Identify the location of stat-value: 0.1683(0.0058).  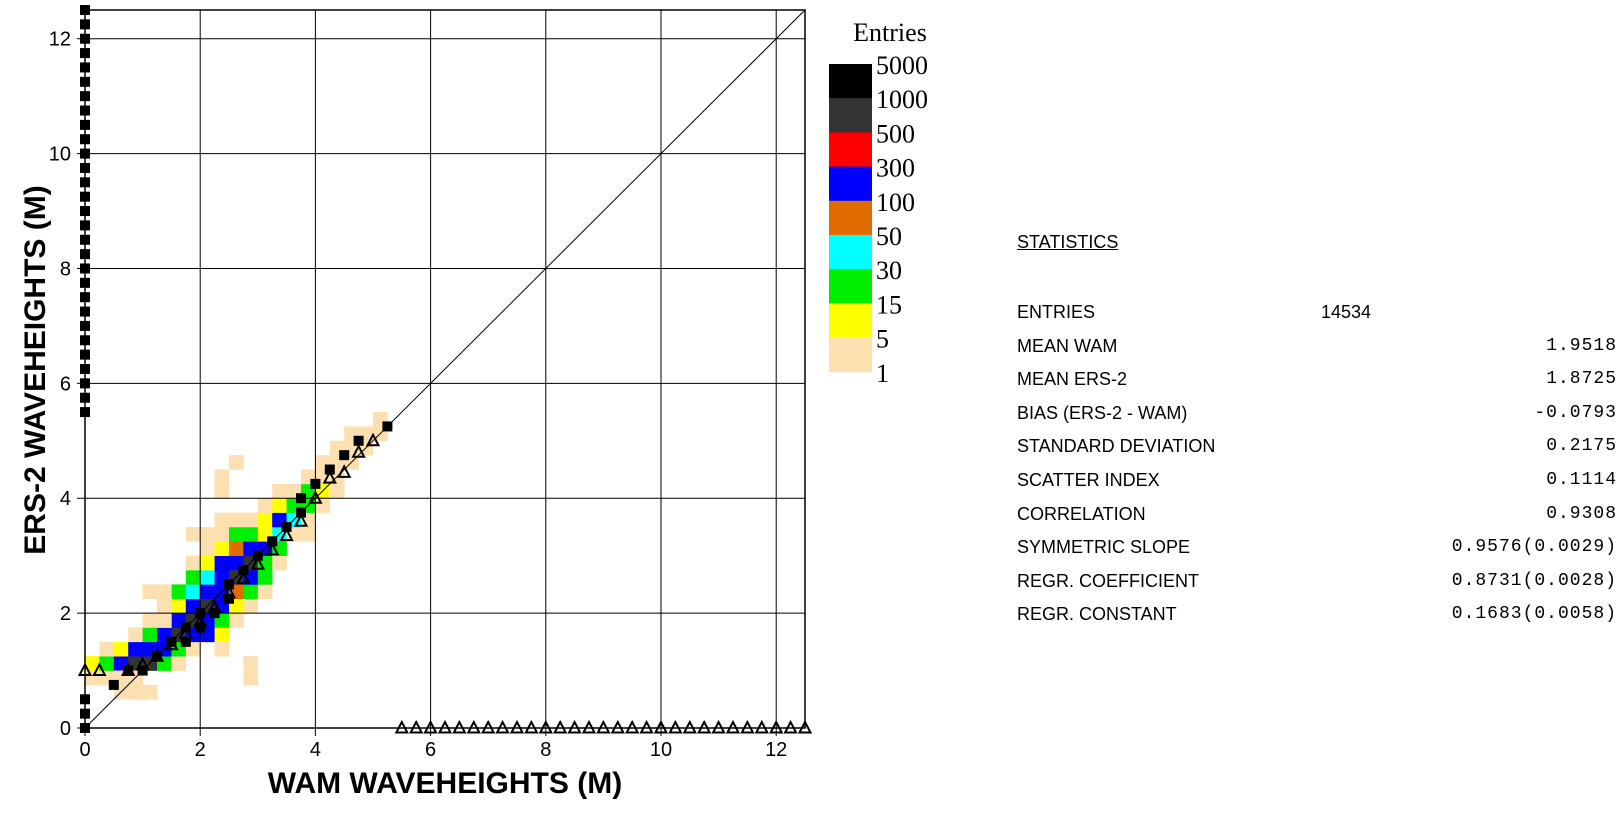
(1534, 614).